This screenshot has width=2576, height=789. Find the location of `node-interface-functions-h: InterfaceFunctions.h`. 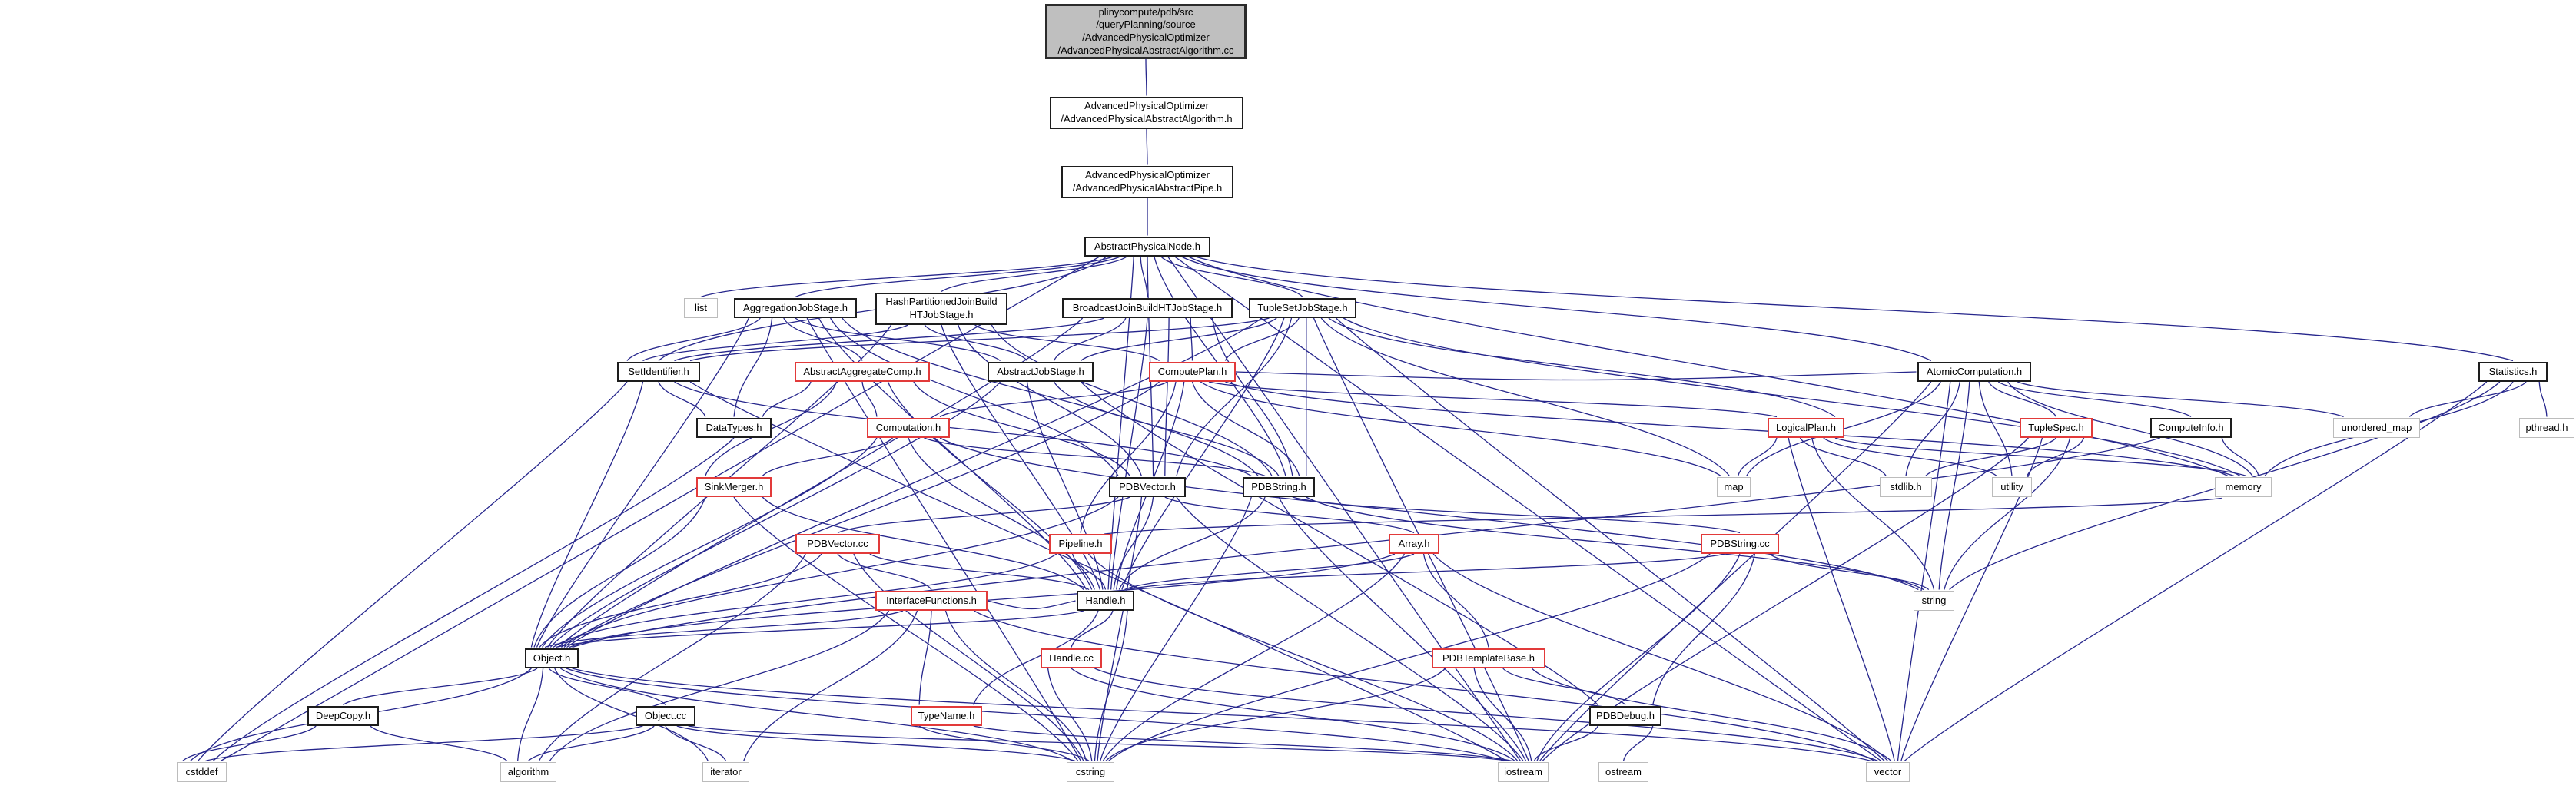

node-interface-functions-h: InterfaceFunctions.h is located at coordinates (931, 601).